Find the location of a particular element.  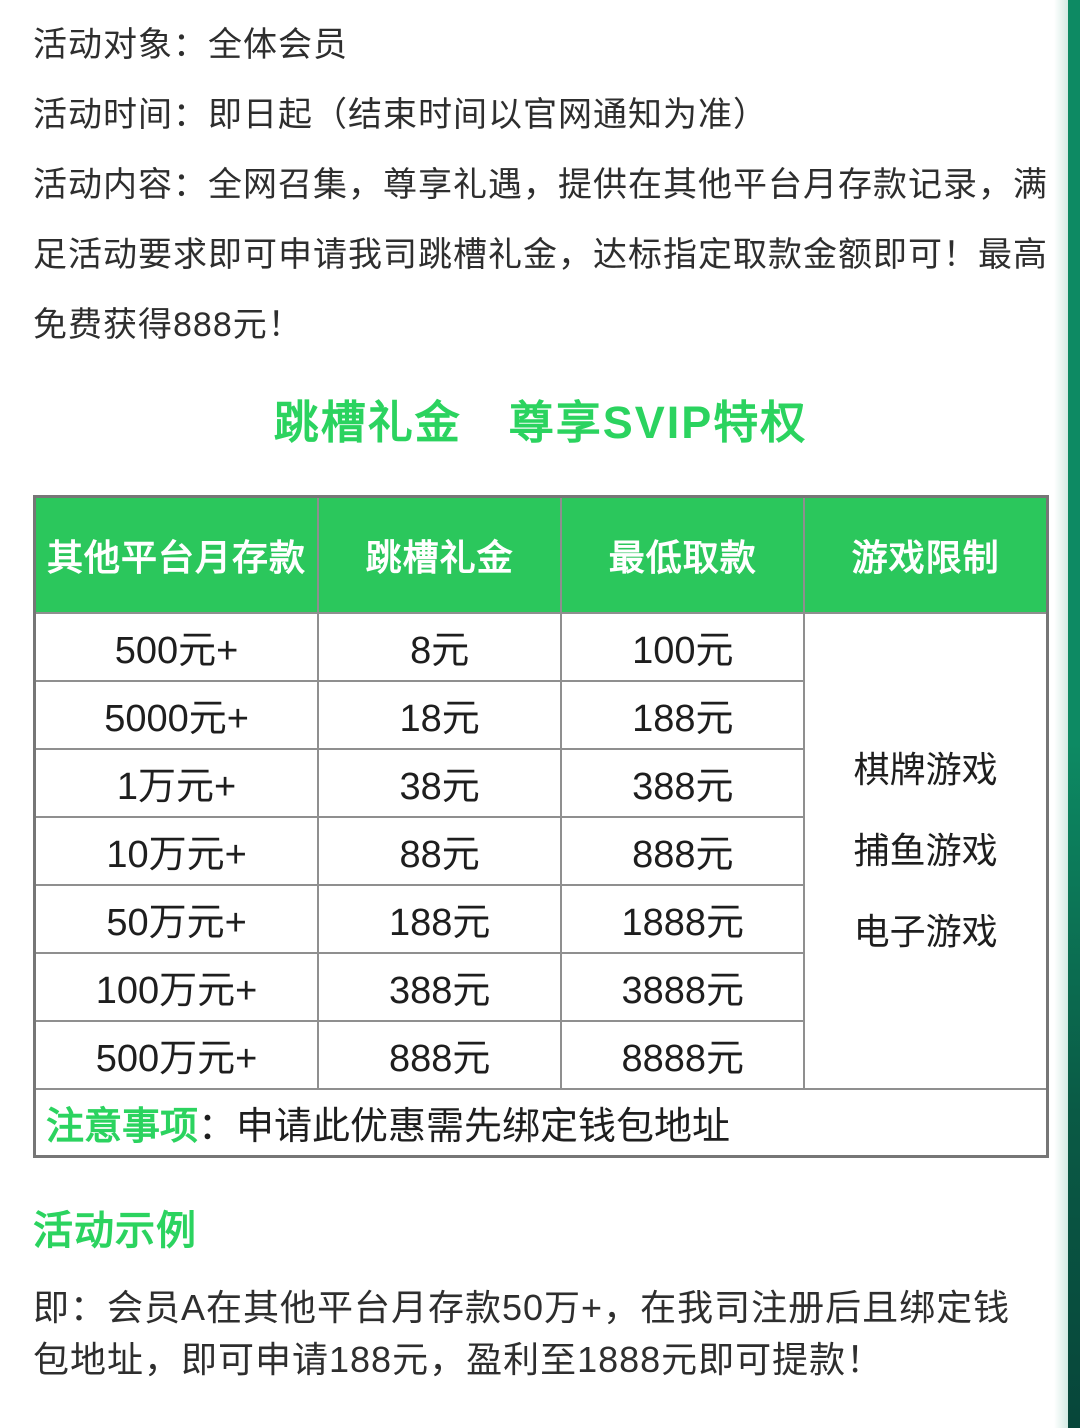

deposit-cell: 500万元+ is located at coordinates (176, 1054).